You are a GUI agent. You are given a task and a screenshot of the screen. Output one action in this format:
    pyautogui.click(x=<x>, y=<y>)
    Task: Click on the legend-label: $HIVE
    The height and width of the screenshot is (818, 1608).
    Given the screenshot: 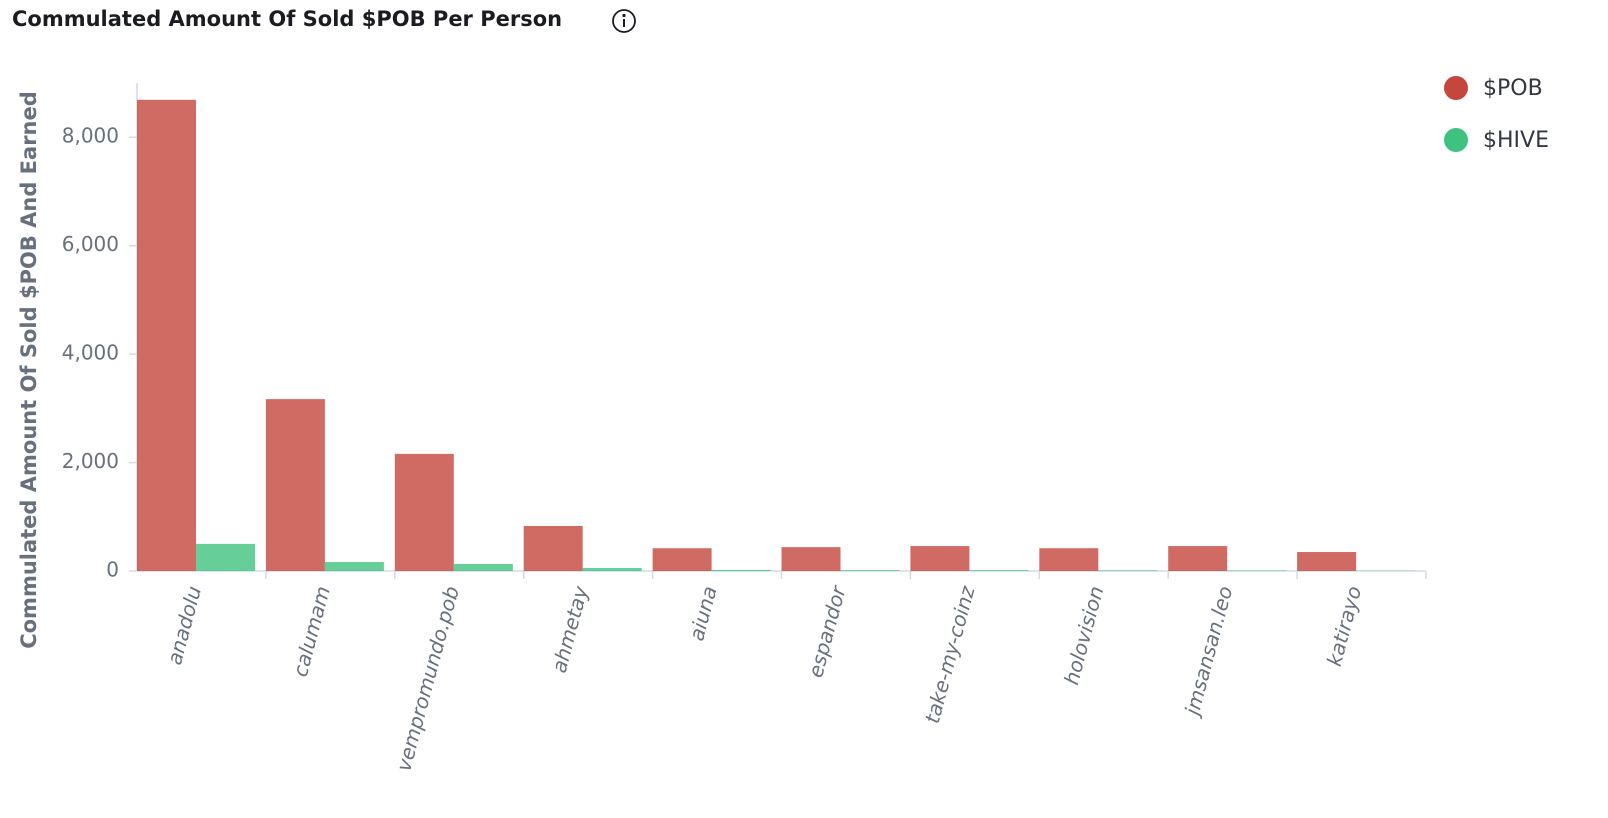 What is the action you would take?
    pyautogui.click(x=1516, y=140)
    